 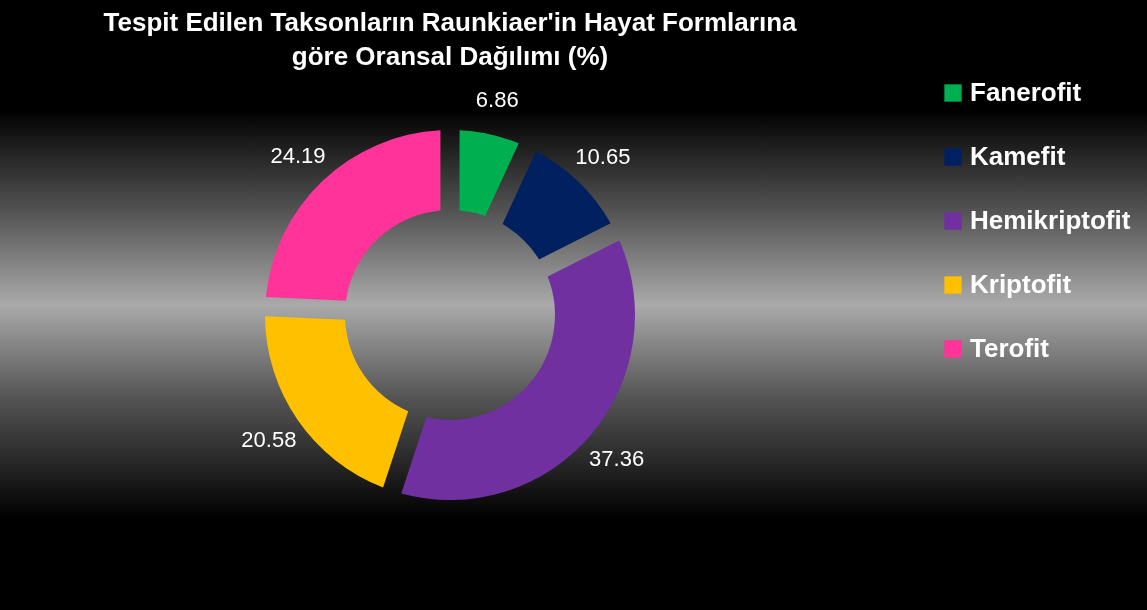 I want to click on legend-label: Terofit, so click(x=1010, y=348).